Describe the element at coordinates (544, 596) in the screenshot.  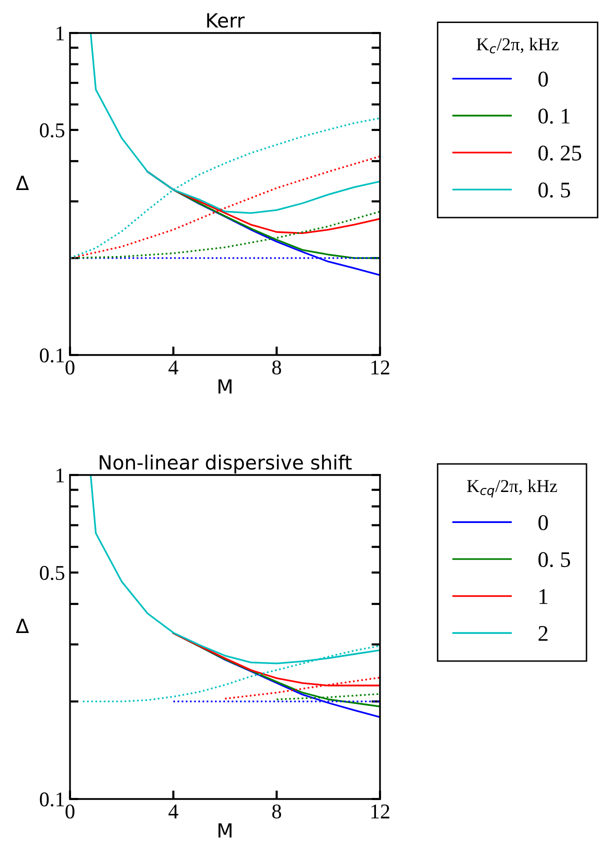
I see `legend-label: 1` at that location.